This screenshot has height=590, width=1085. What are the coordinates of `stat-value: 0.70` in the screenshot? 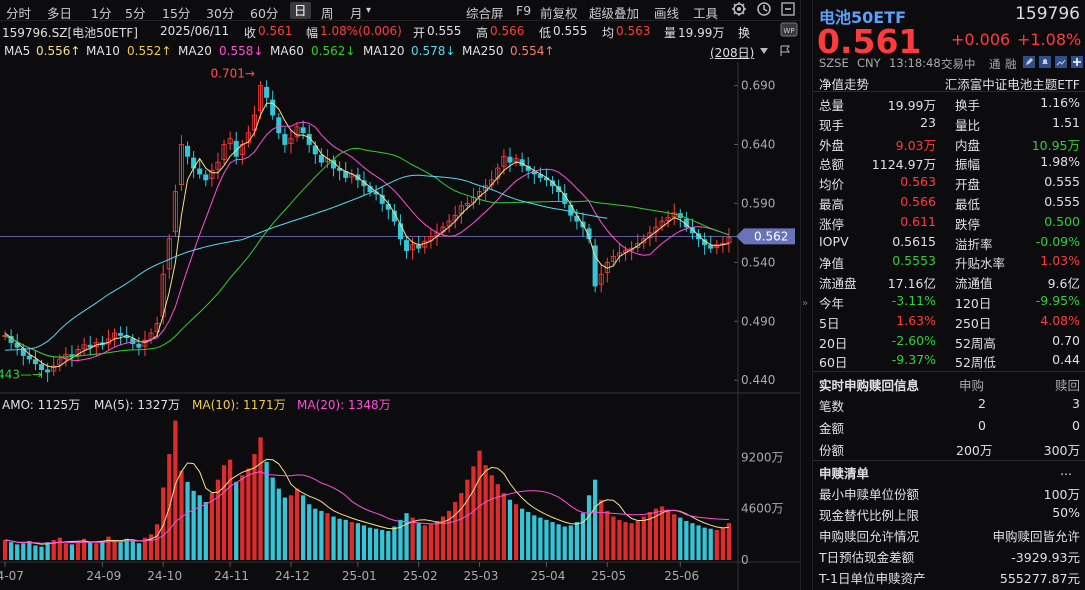 It's located at (1066, 340).